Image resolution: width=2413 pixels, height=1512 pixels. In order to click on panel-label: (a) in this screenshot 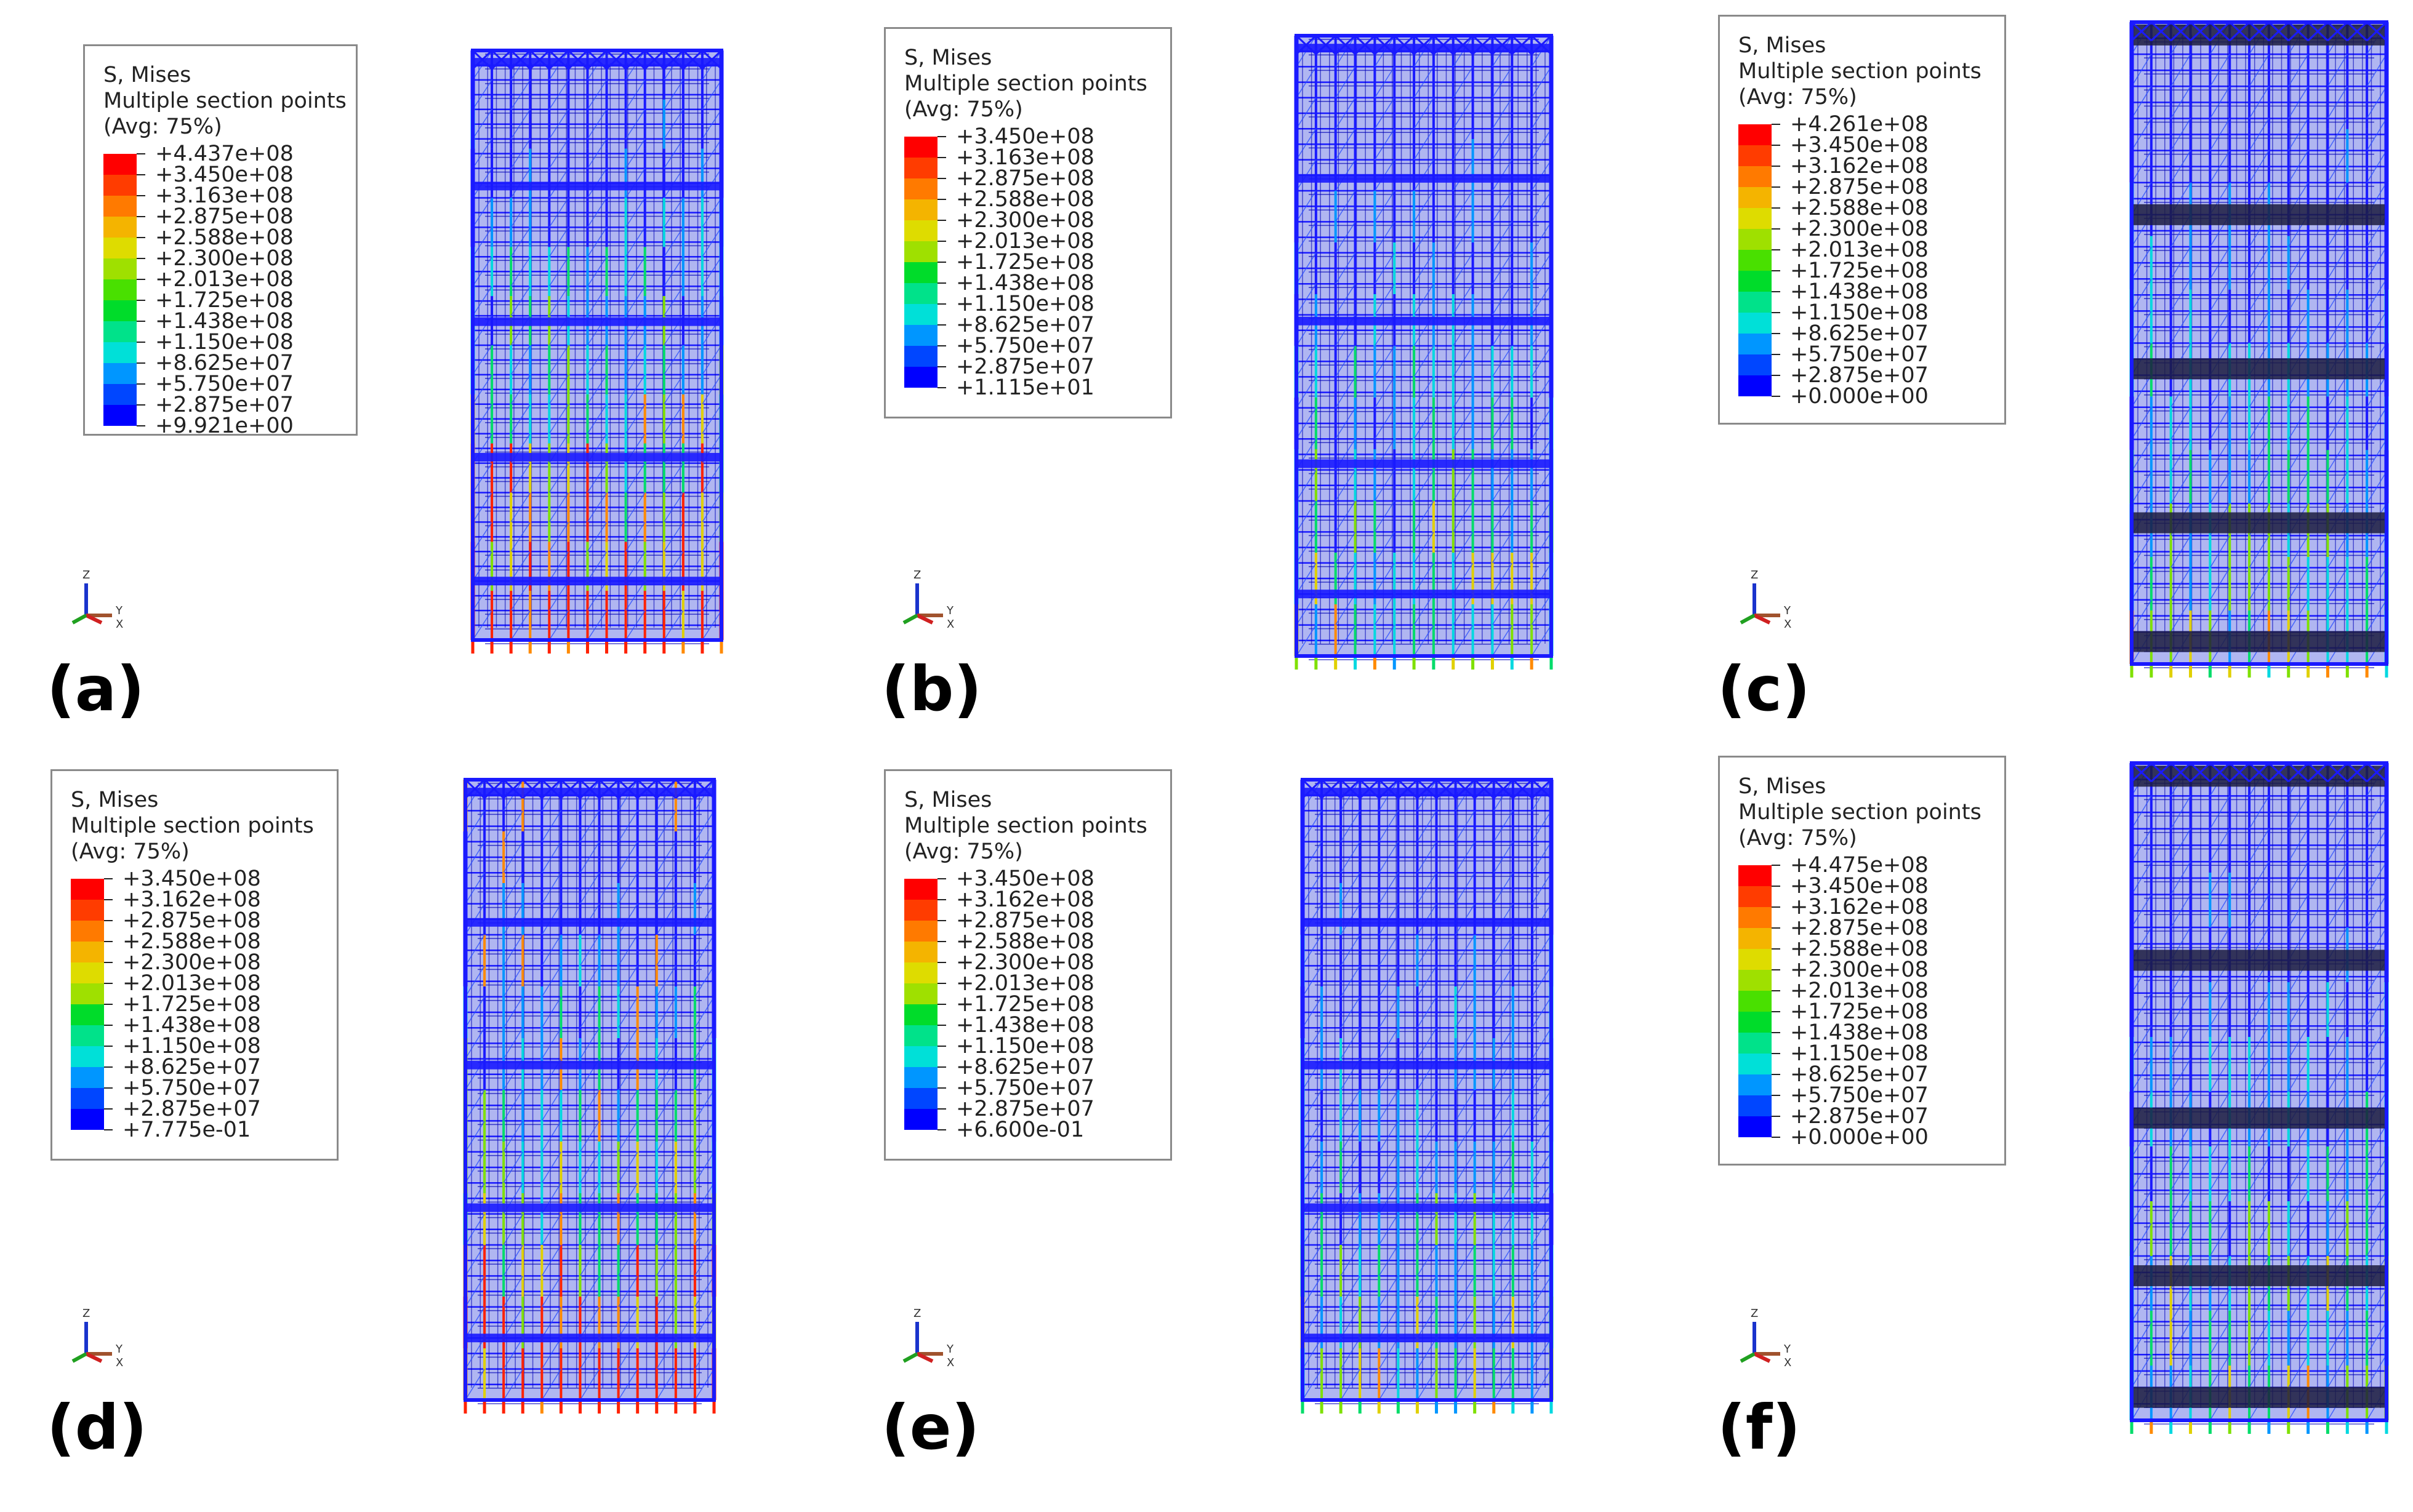, I will do `click(96, 689)`.